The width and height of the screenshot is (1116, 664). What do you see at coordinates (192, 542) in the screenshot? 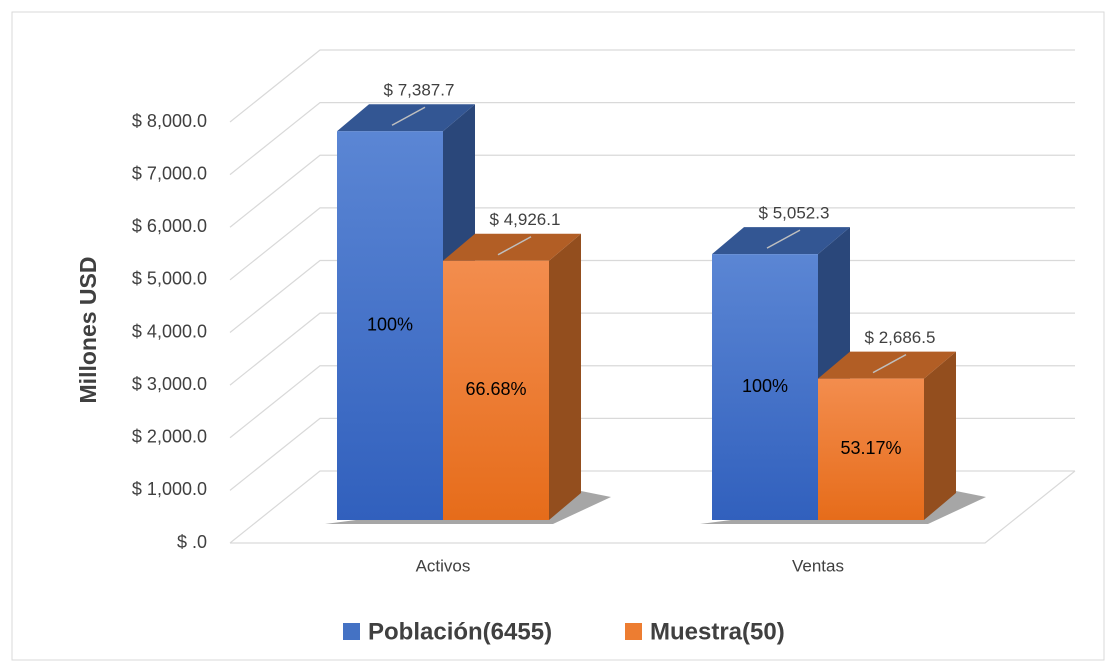
I see `y-tick-label: $ .0` at bounding box center [192, 542].